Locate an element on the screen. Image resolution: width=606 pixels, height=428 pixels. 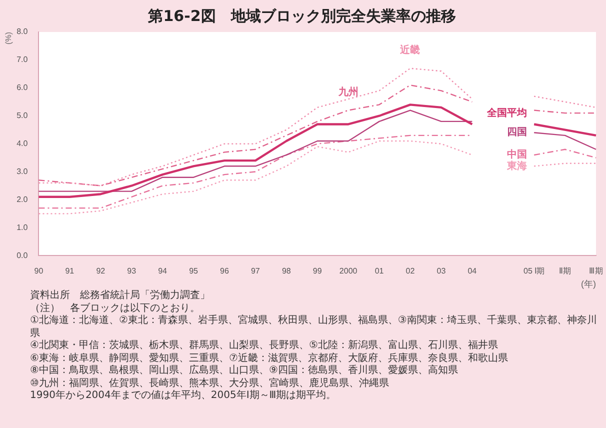
text: ⑩九州：福岡県、佐賀県、長崎県、熊本県、大分県、宮崎県、鹿児島県、沖縄県 is located at coordinates (210, 384).